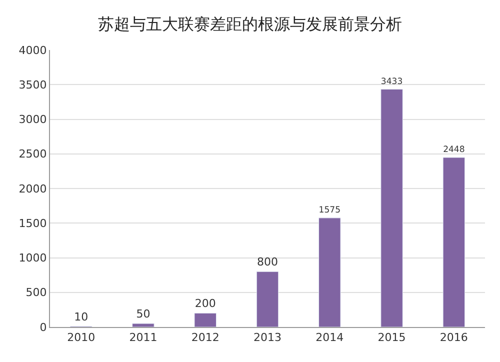 This screenshot has width=500, height=362. I want to click on y-tick-label: 0, so click(43, 327).